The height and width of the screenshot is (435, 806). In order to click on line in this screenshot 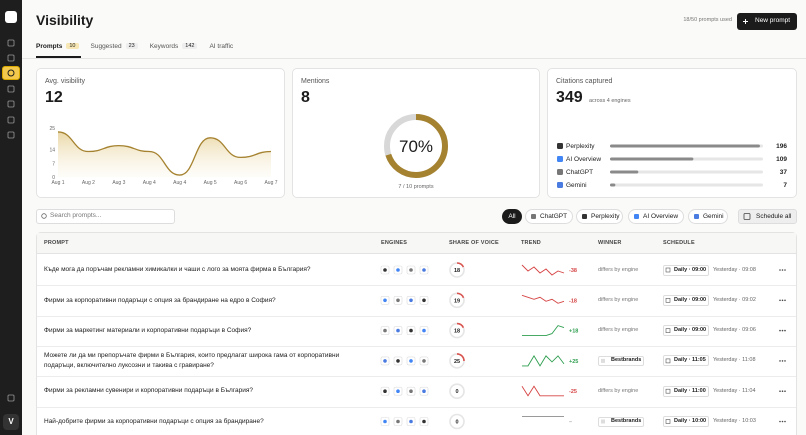, I will do `click(164, 153)`.